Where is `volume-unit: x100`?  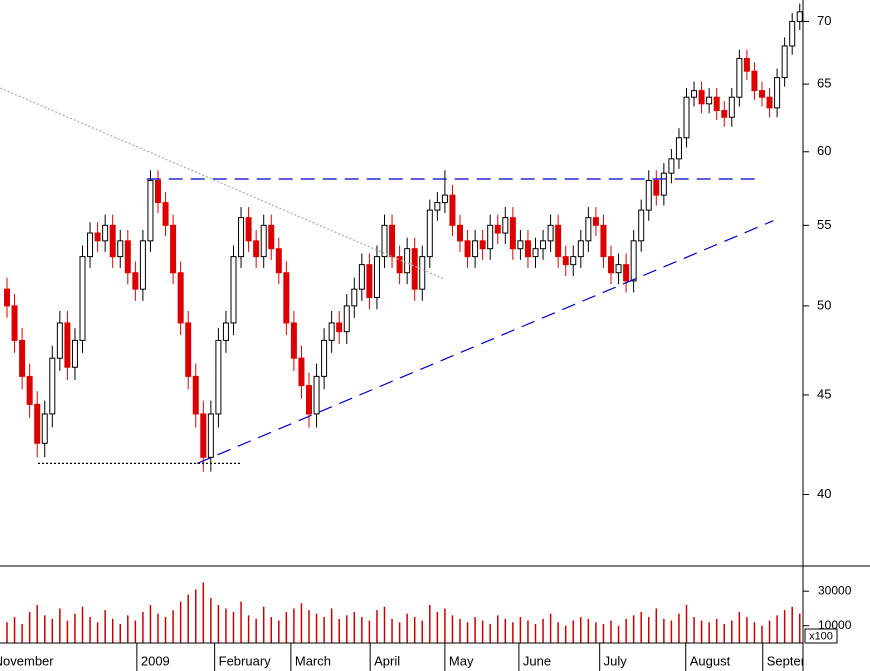 volume-unit: x100 is located at coordinates (821, 636).